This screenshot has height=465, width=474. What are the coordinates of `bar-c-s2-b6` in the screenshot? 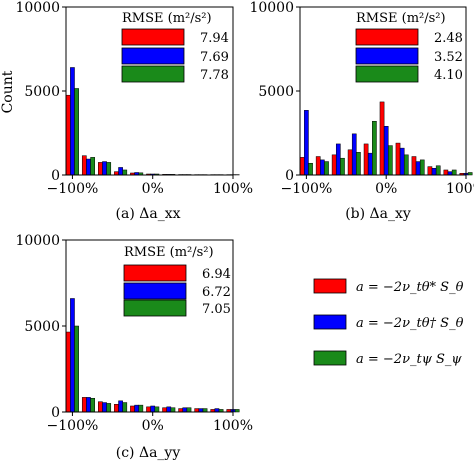 It's located at (173, 410).